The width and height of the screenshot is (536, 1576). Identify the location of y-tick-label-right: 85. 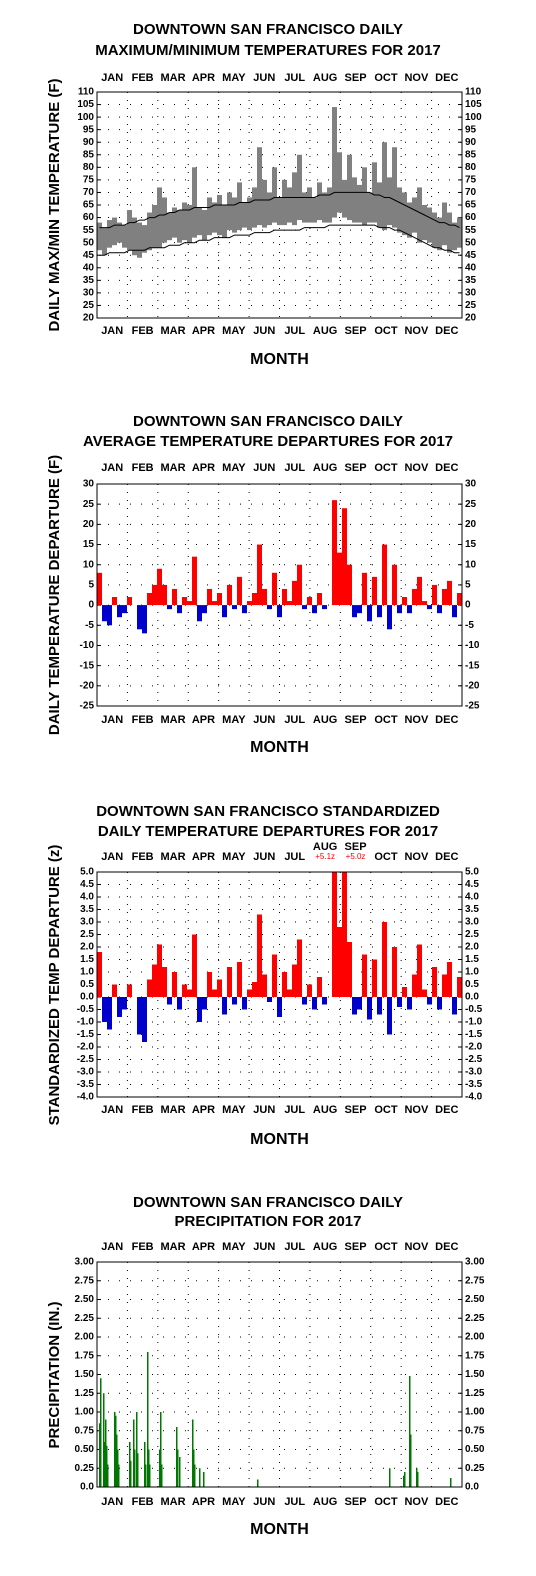
(471, 154).